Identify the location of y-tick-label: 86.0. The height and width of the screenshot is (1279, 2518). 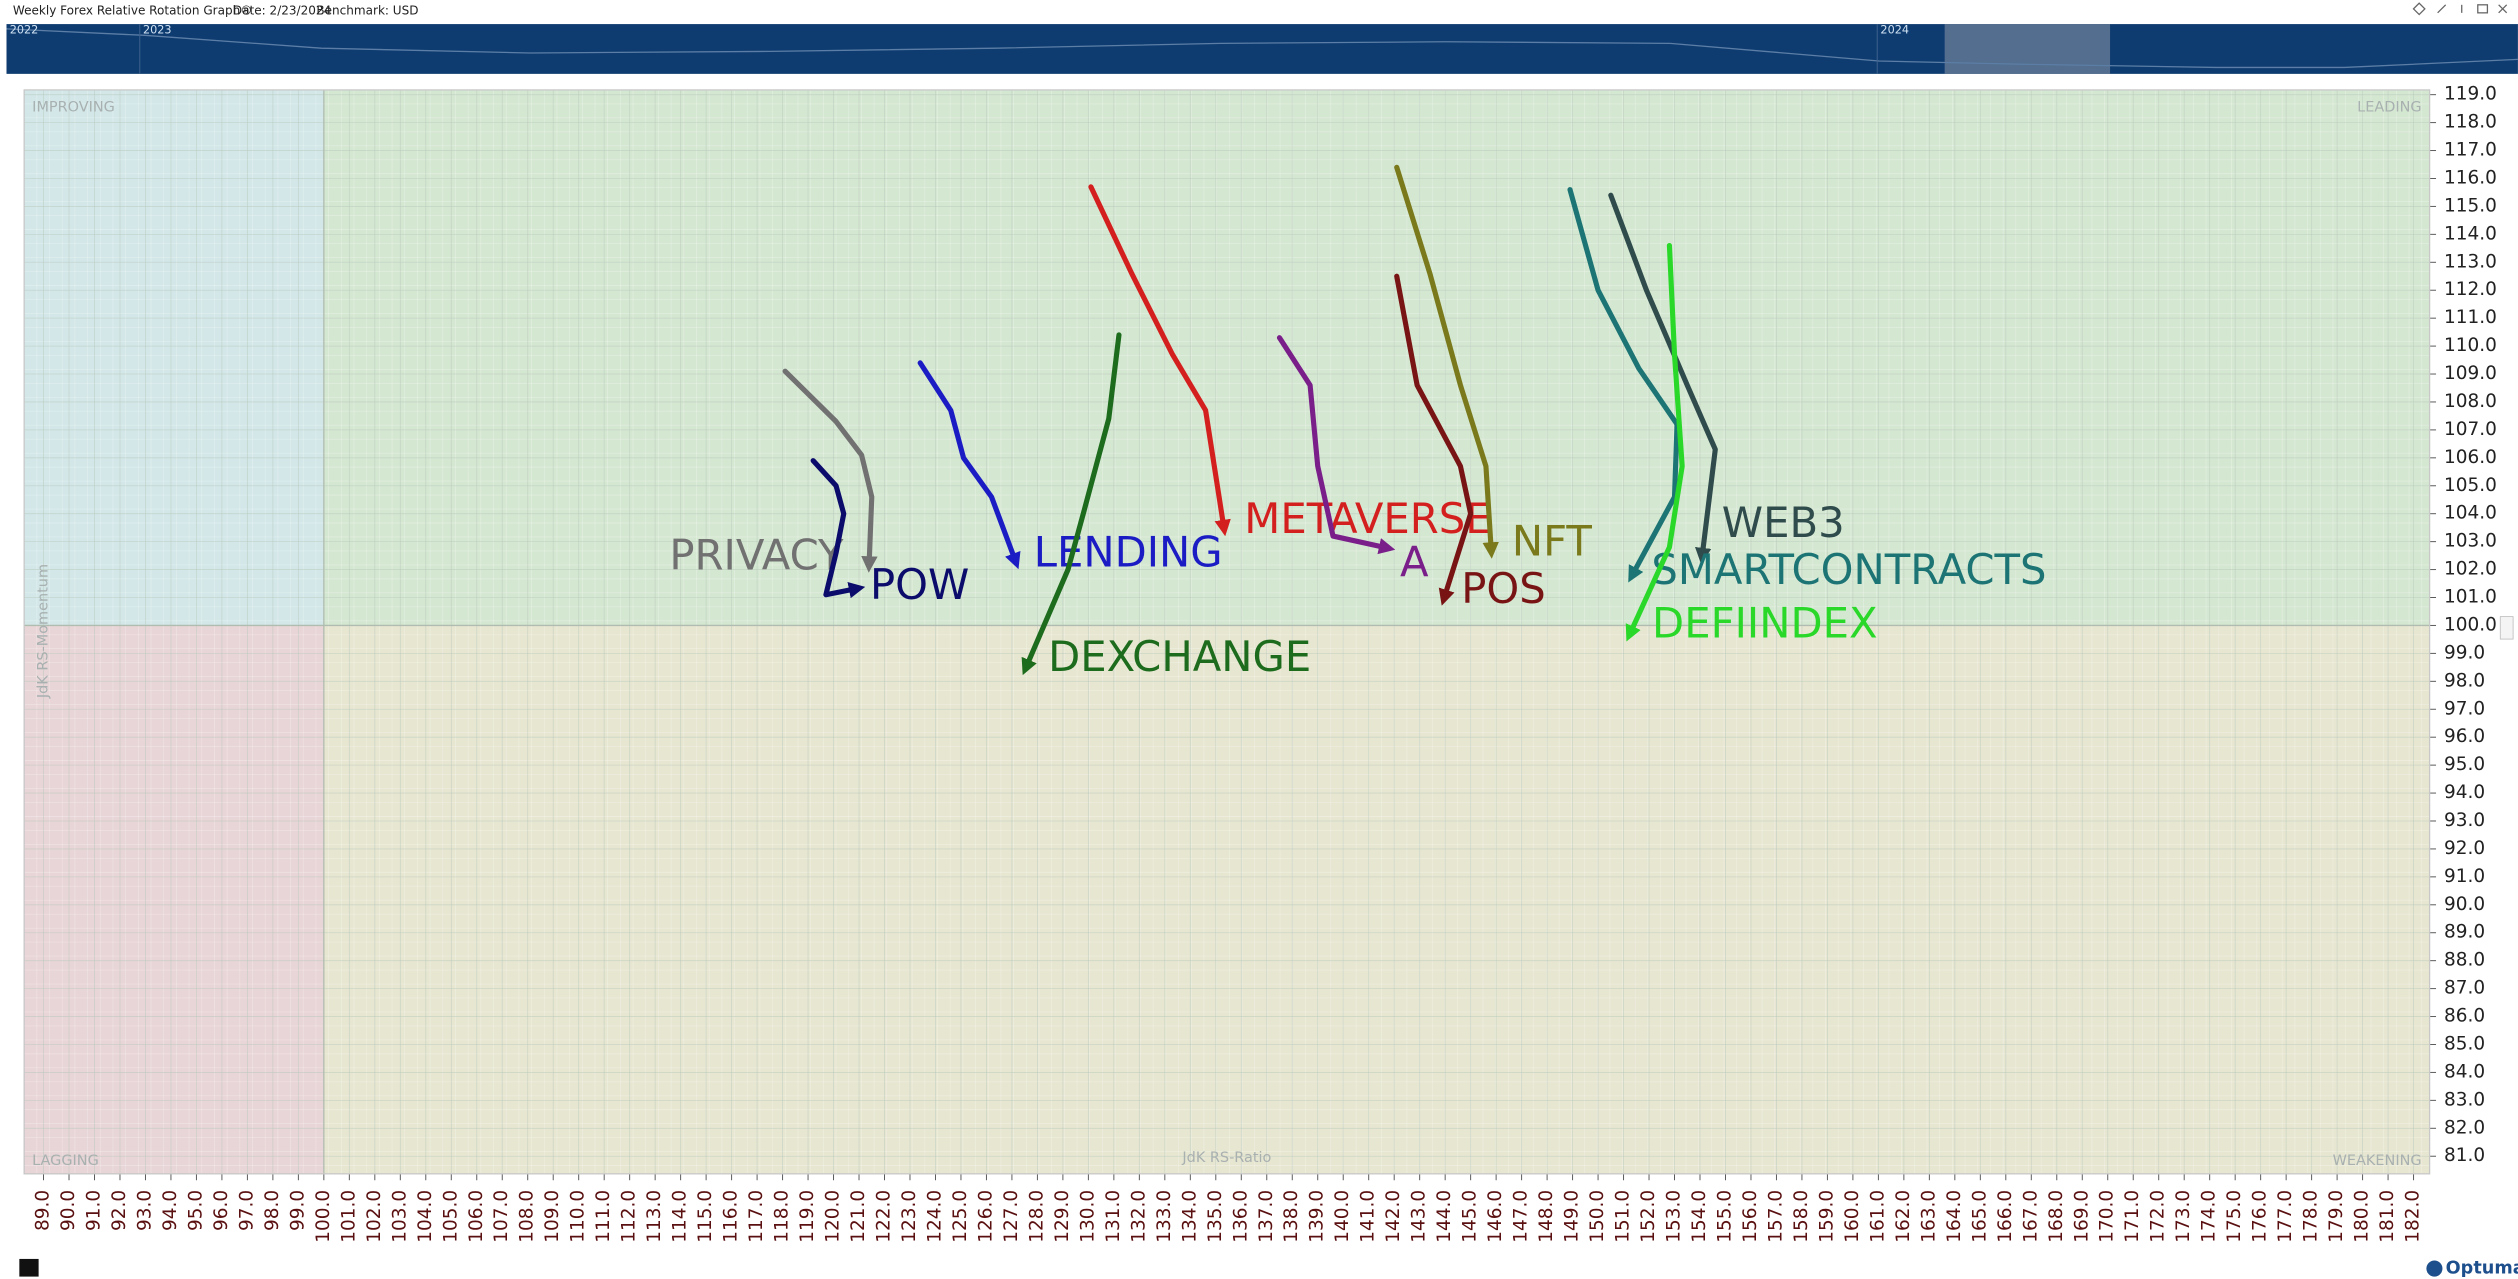
(2464, 1016).